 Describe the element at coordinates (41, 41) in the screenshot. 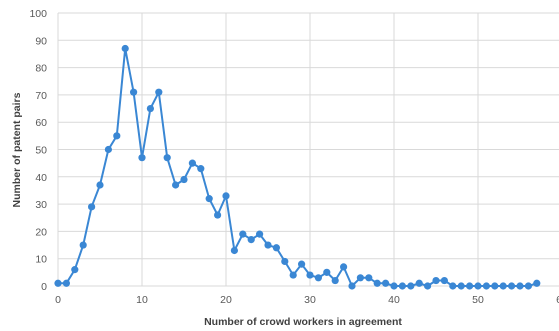

I see `y-tick-label: 90` at that location.